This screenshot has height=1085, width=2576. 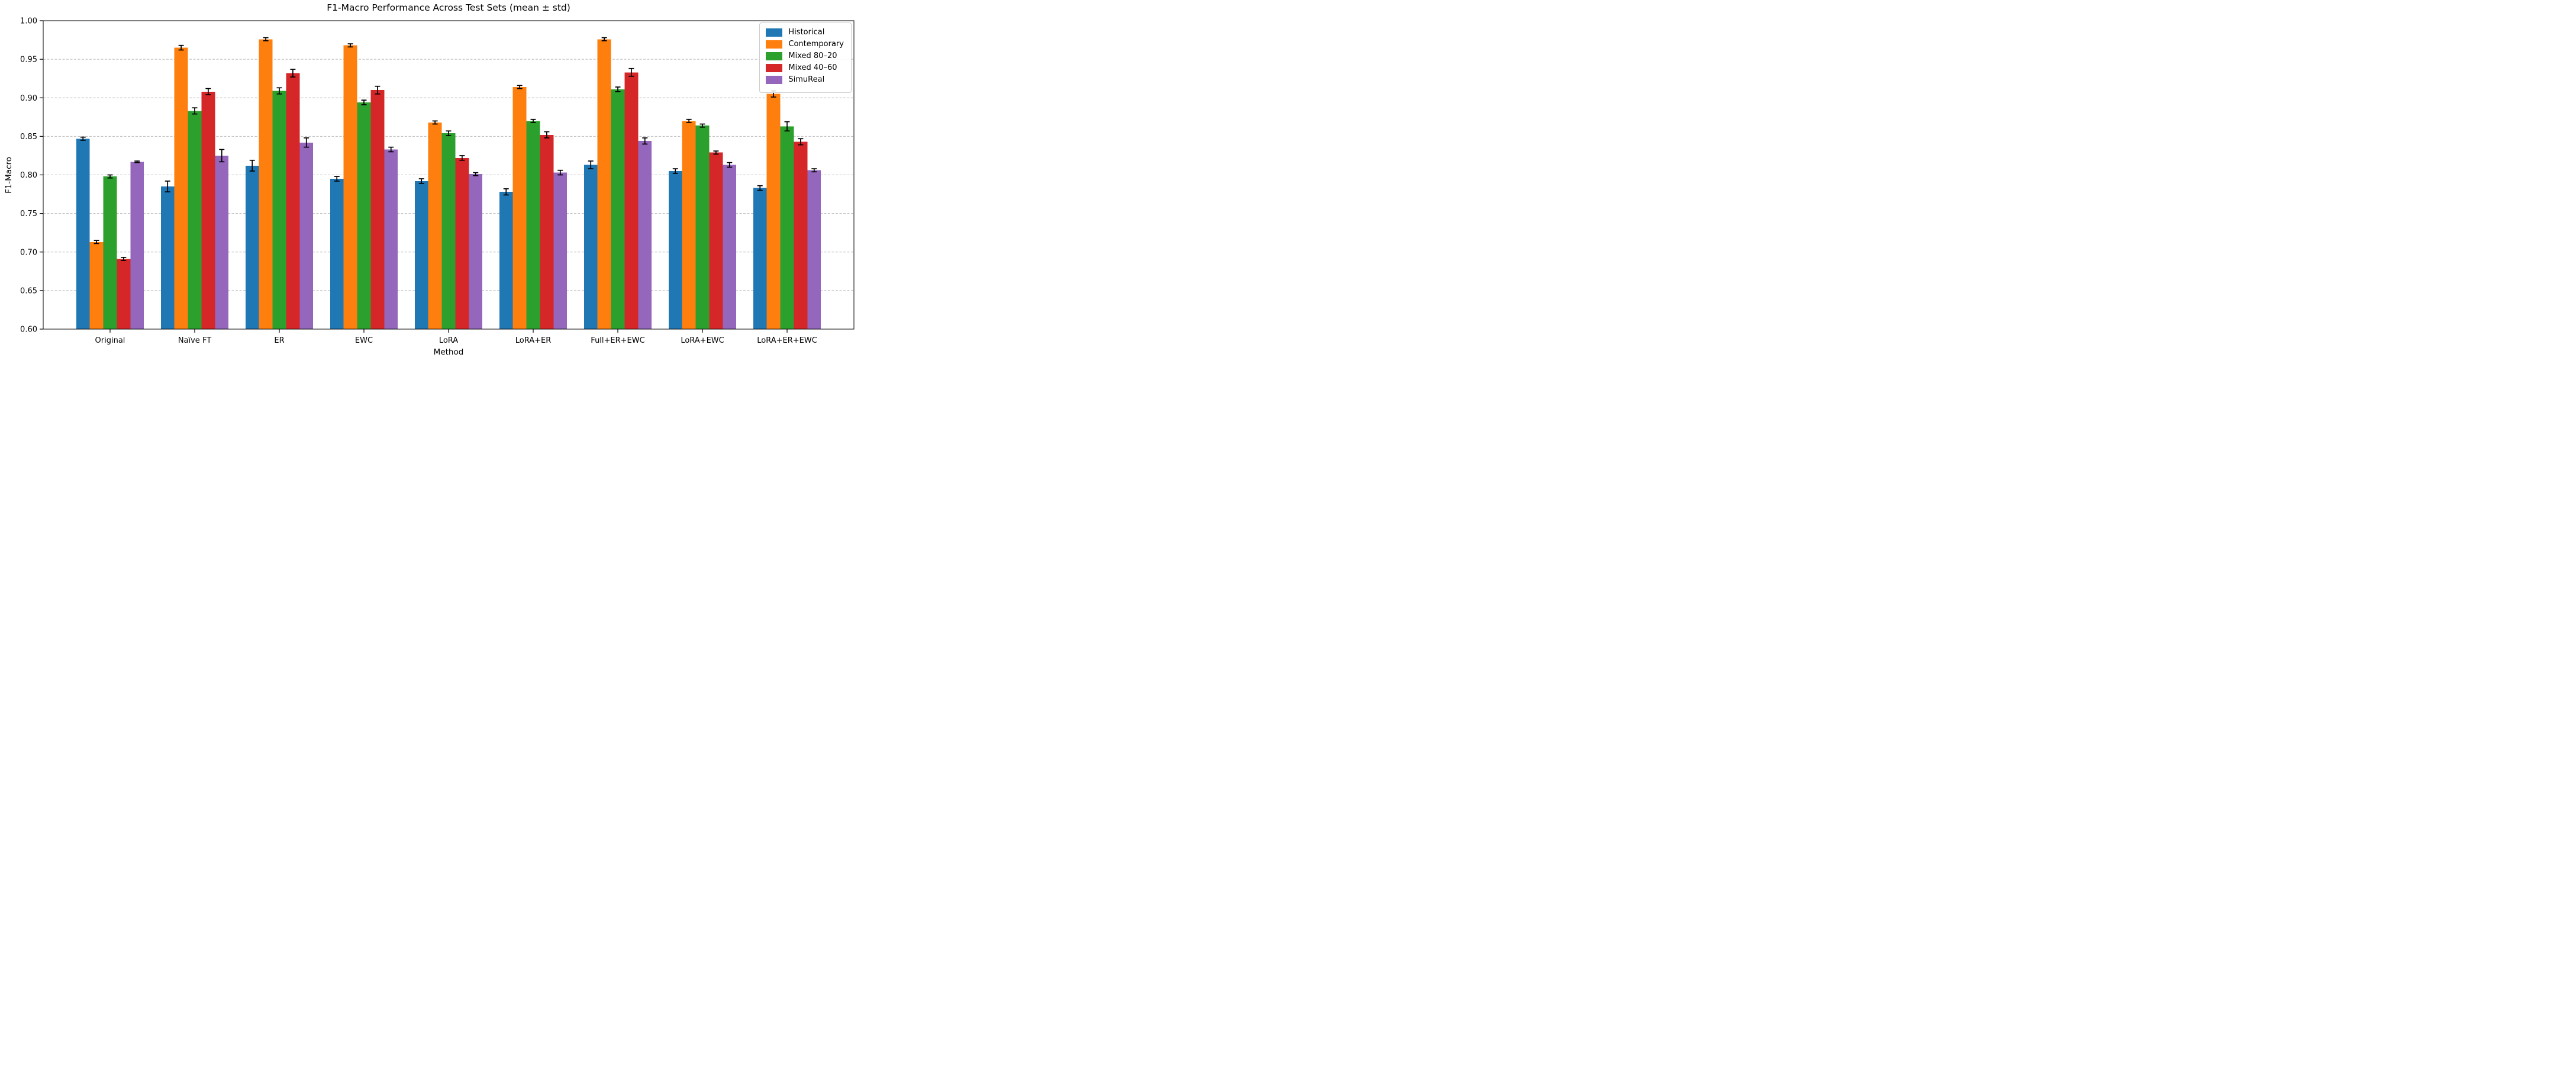 I want to click on bar-historical-original, so click(x=83, y=234).